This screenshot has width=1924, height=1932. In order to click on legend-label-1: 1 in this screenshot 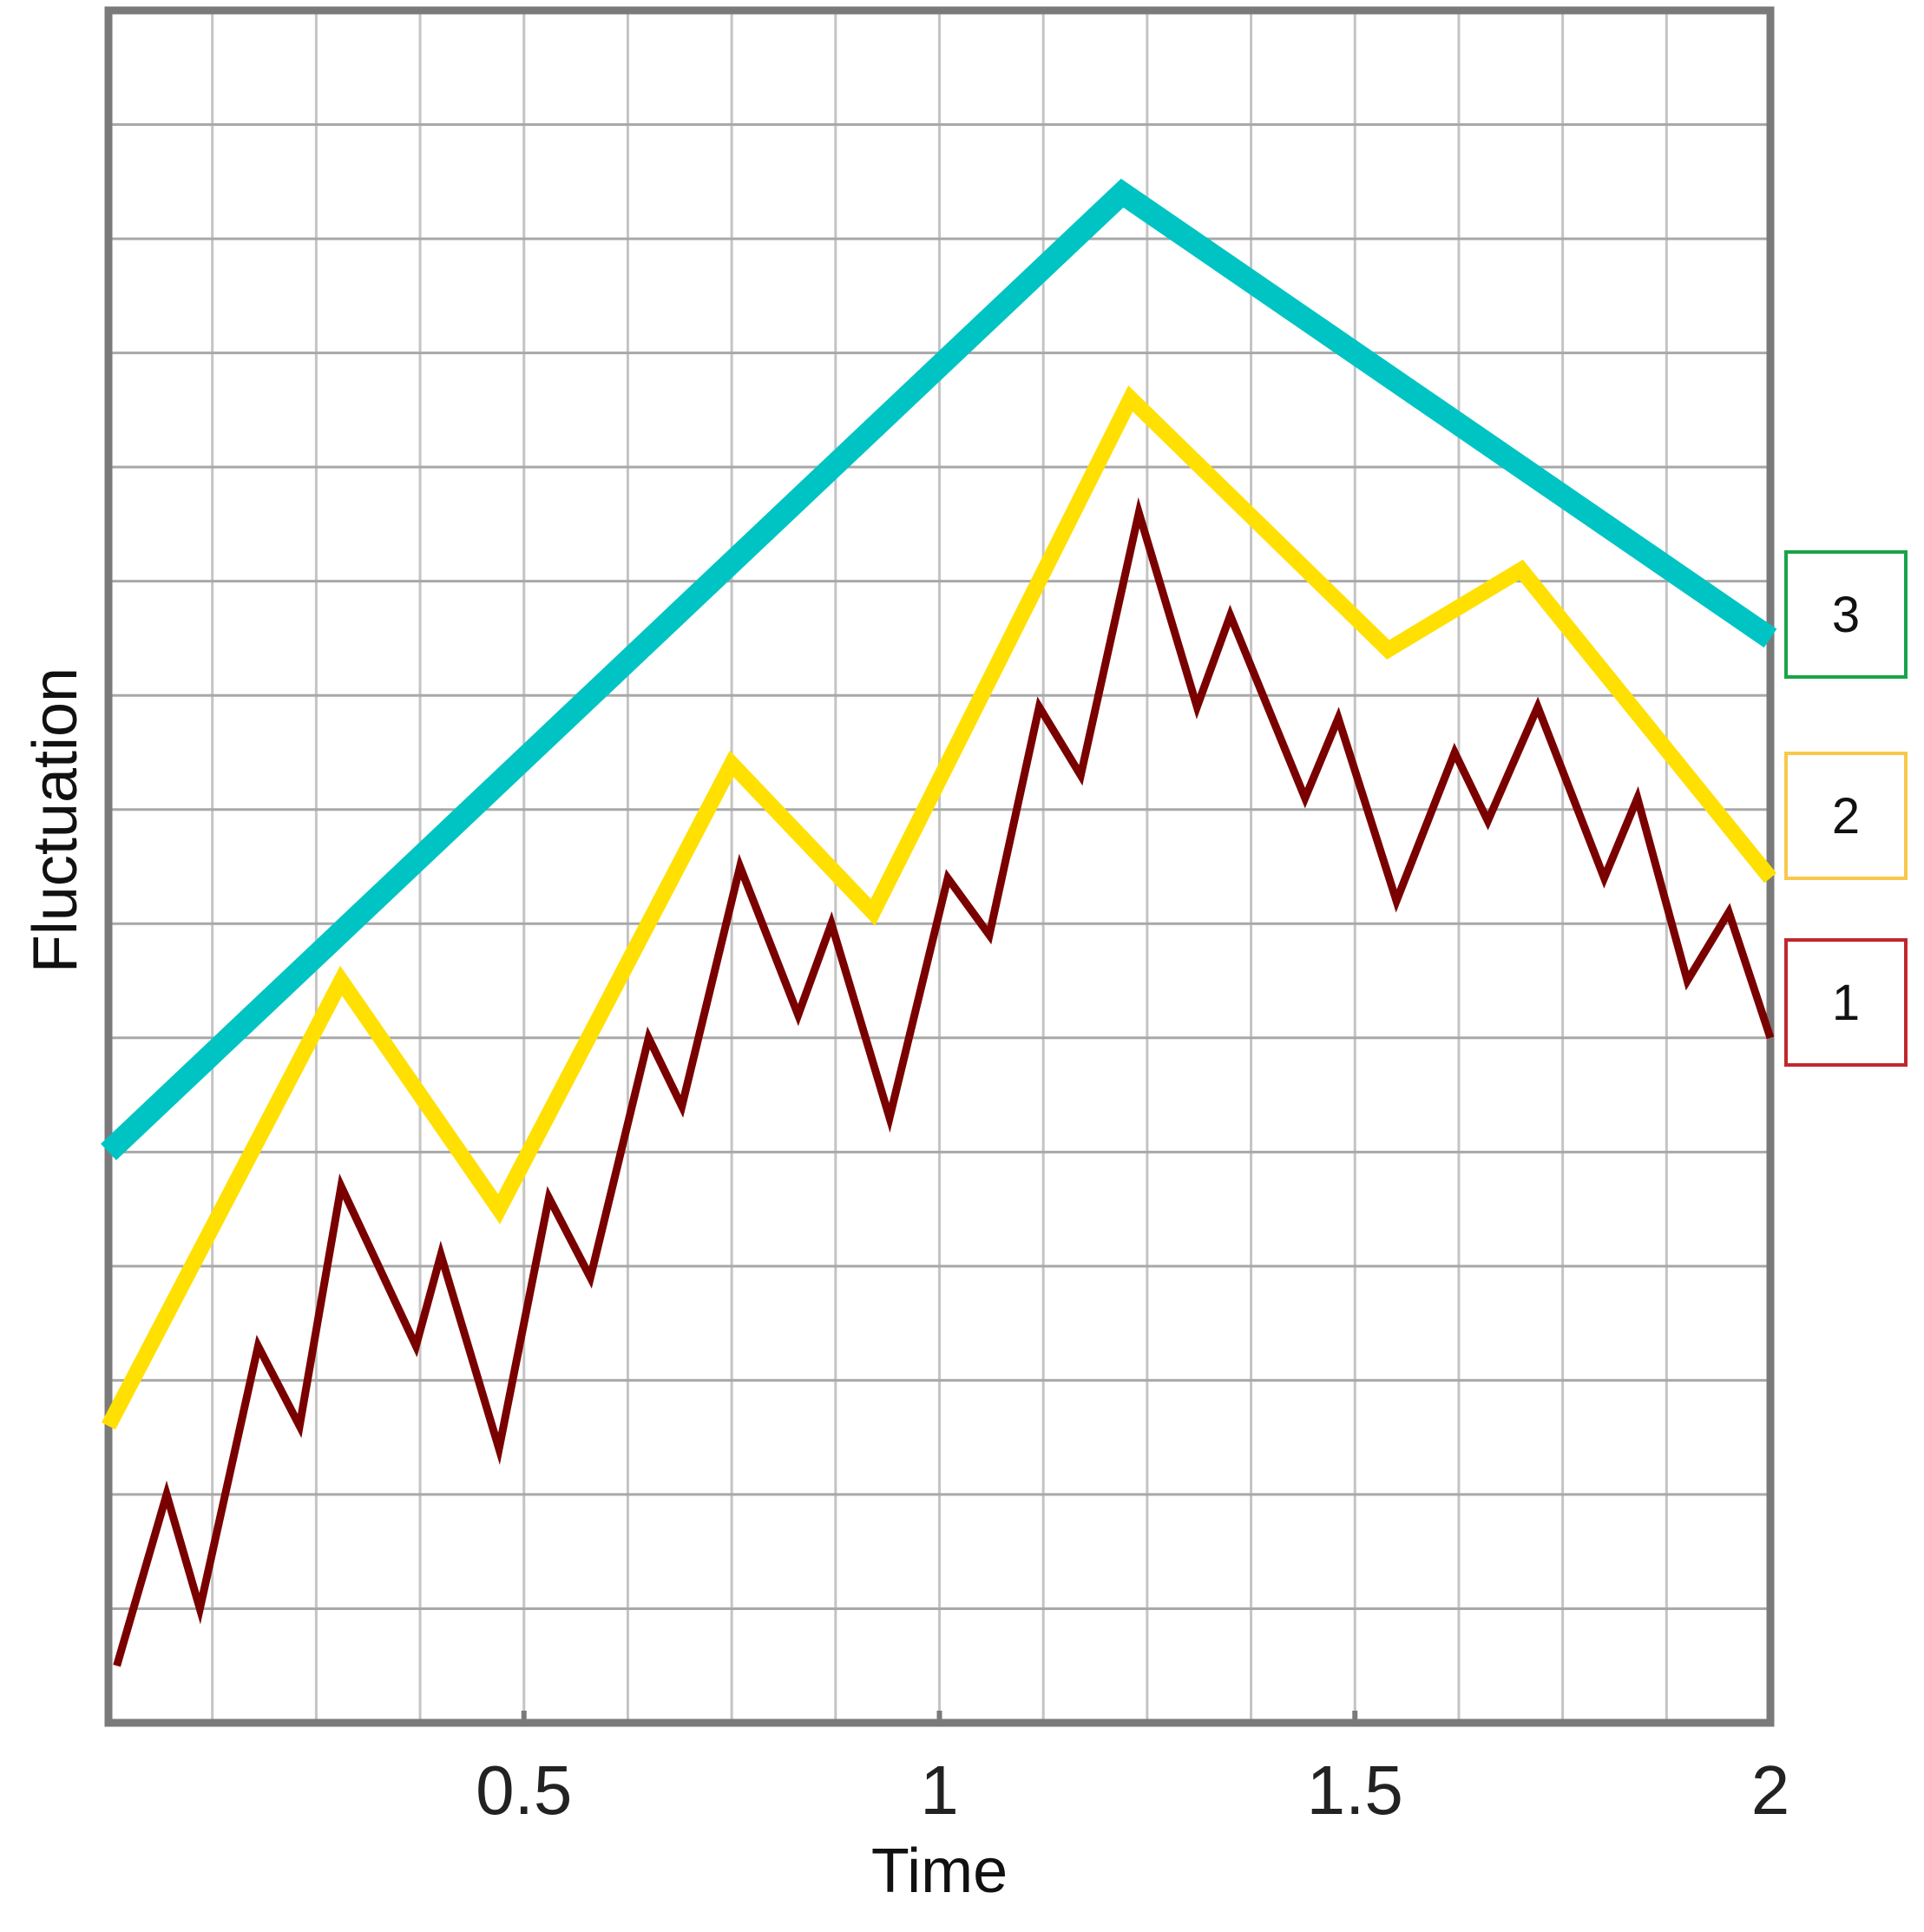, I will do `click(1846, 1003)`.